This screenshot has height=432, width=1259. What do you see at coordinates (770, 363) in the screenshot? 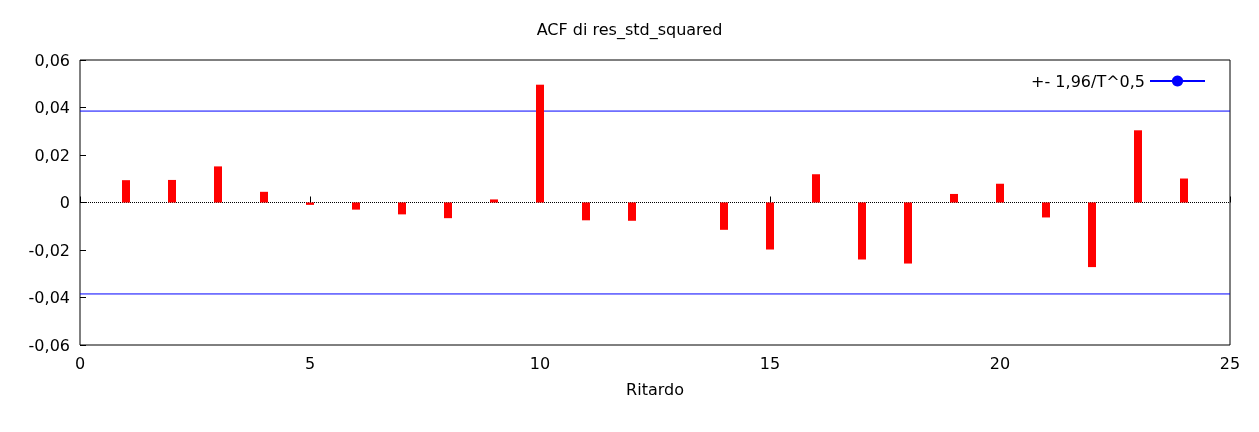
I see `x-tick-label: 15` at bounding box center [770, 363].